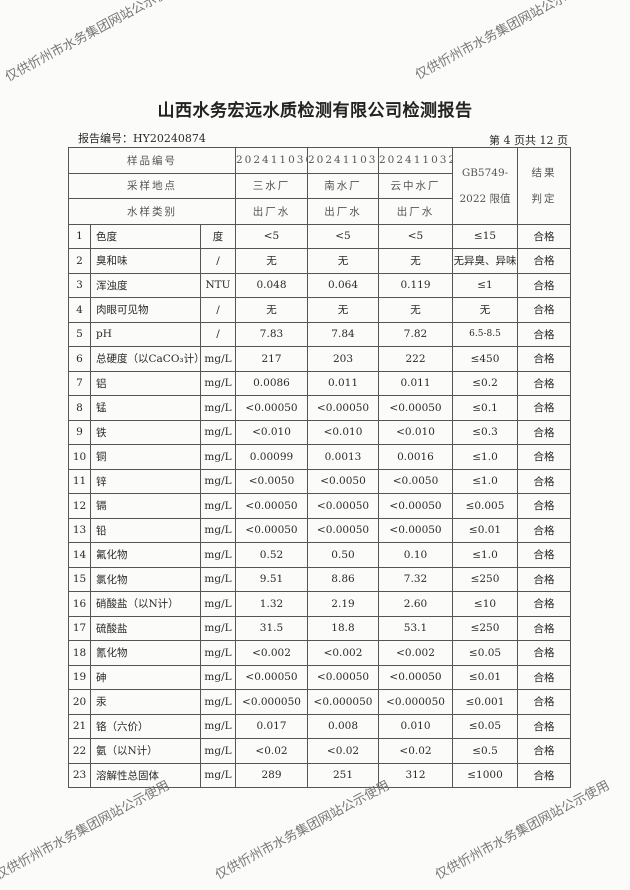 Image resolution: width=630 pixels, height=890 pixels. I want to click on item-name: 汞, so click(145, 702).